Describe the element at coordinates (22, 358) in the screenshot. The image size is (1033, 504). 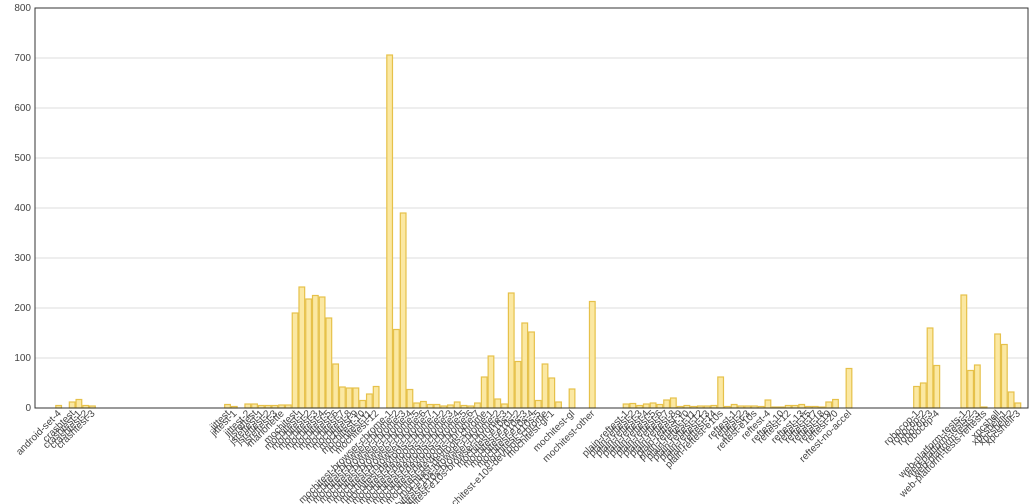
I see `y-tick-label: 100` at that location.